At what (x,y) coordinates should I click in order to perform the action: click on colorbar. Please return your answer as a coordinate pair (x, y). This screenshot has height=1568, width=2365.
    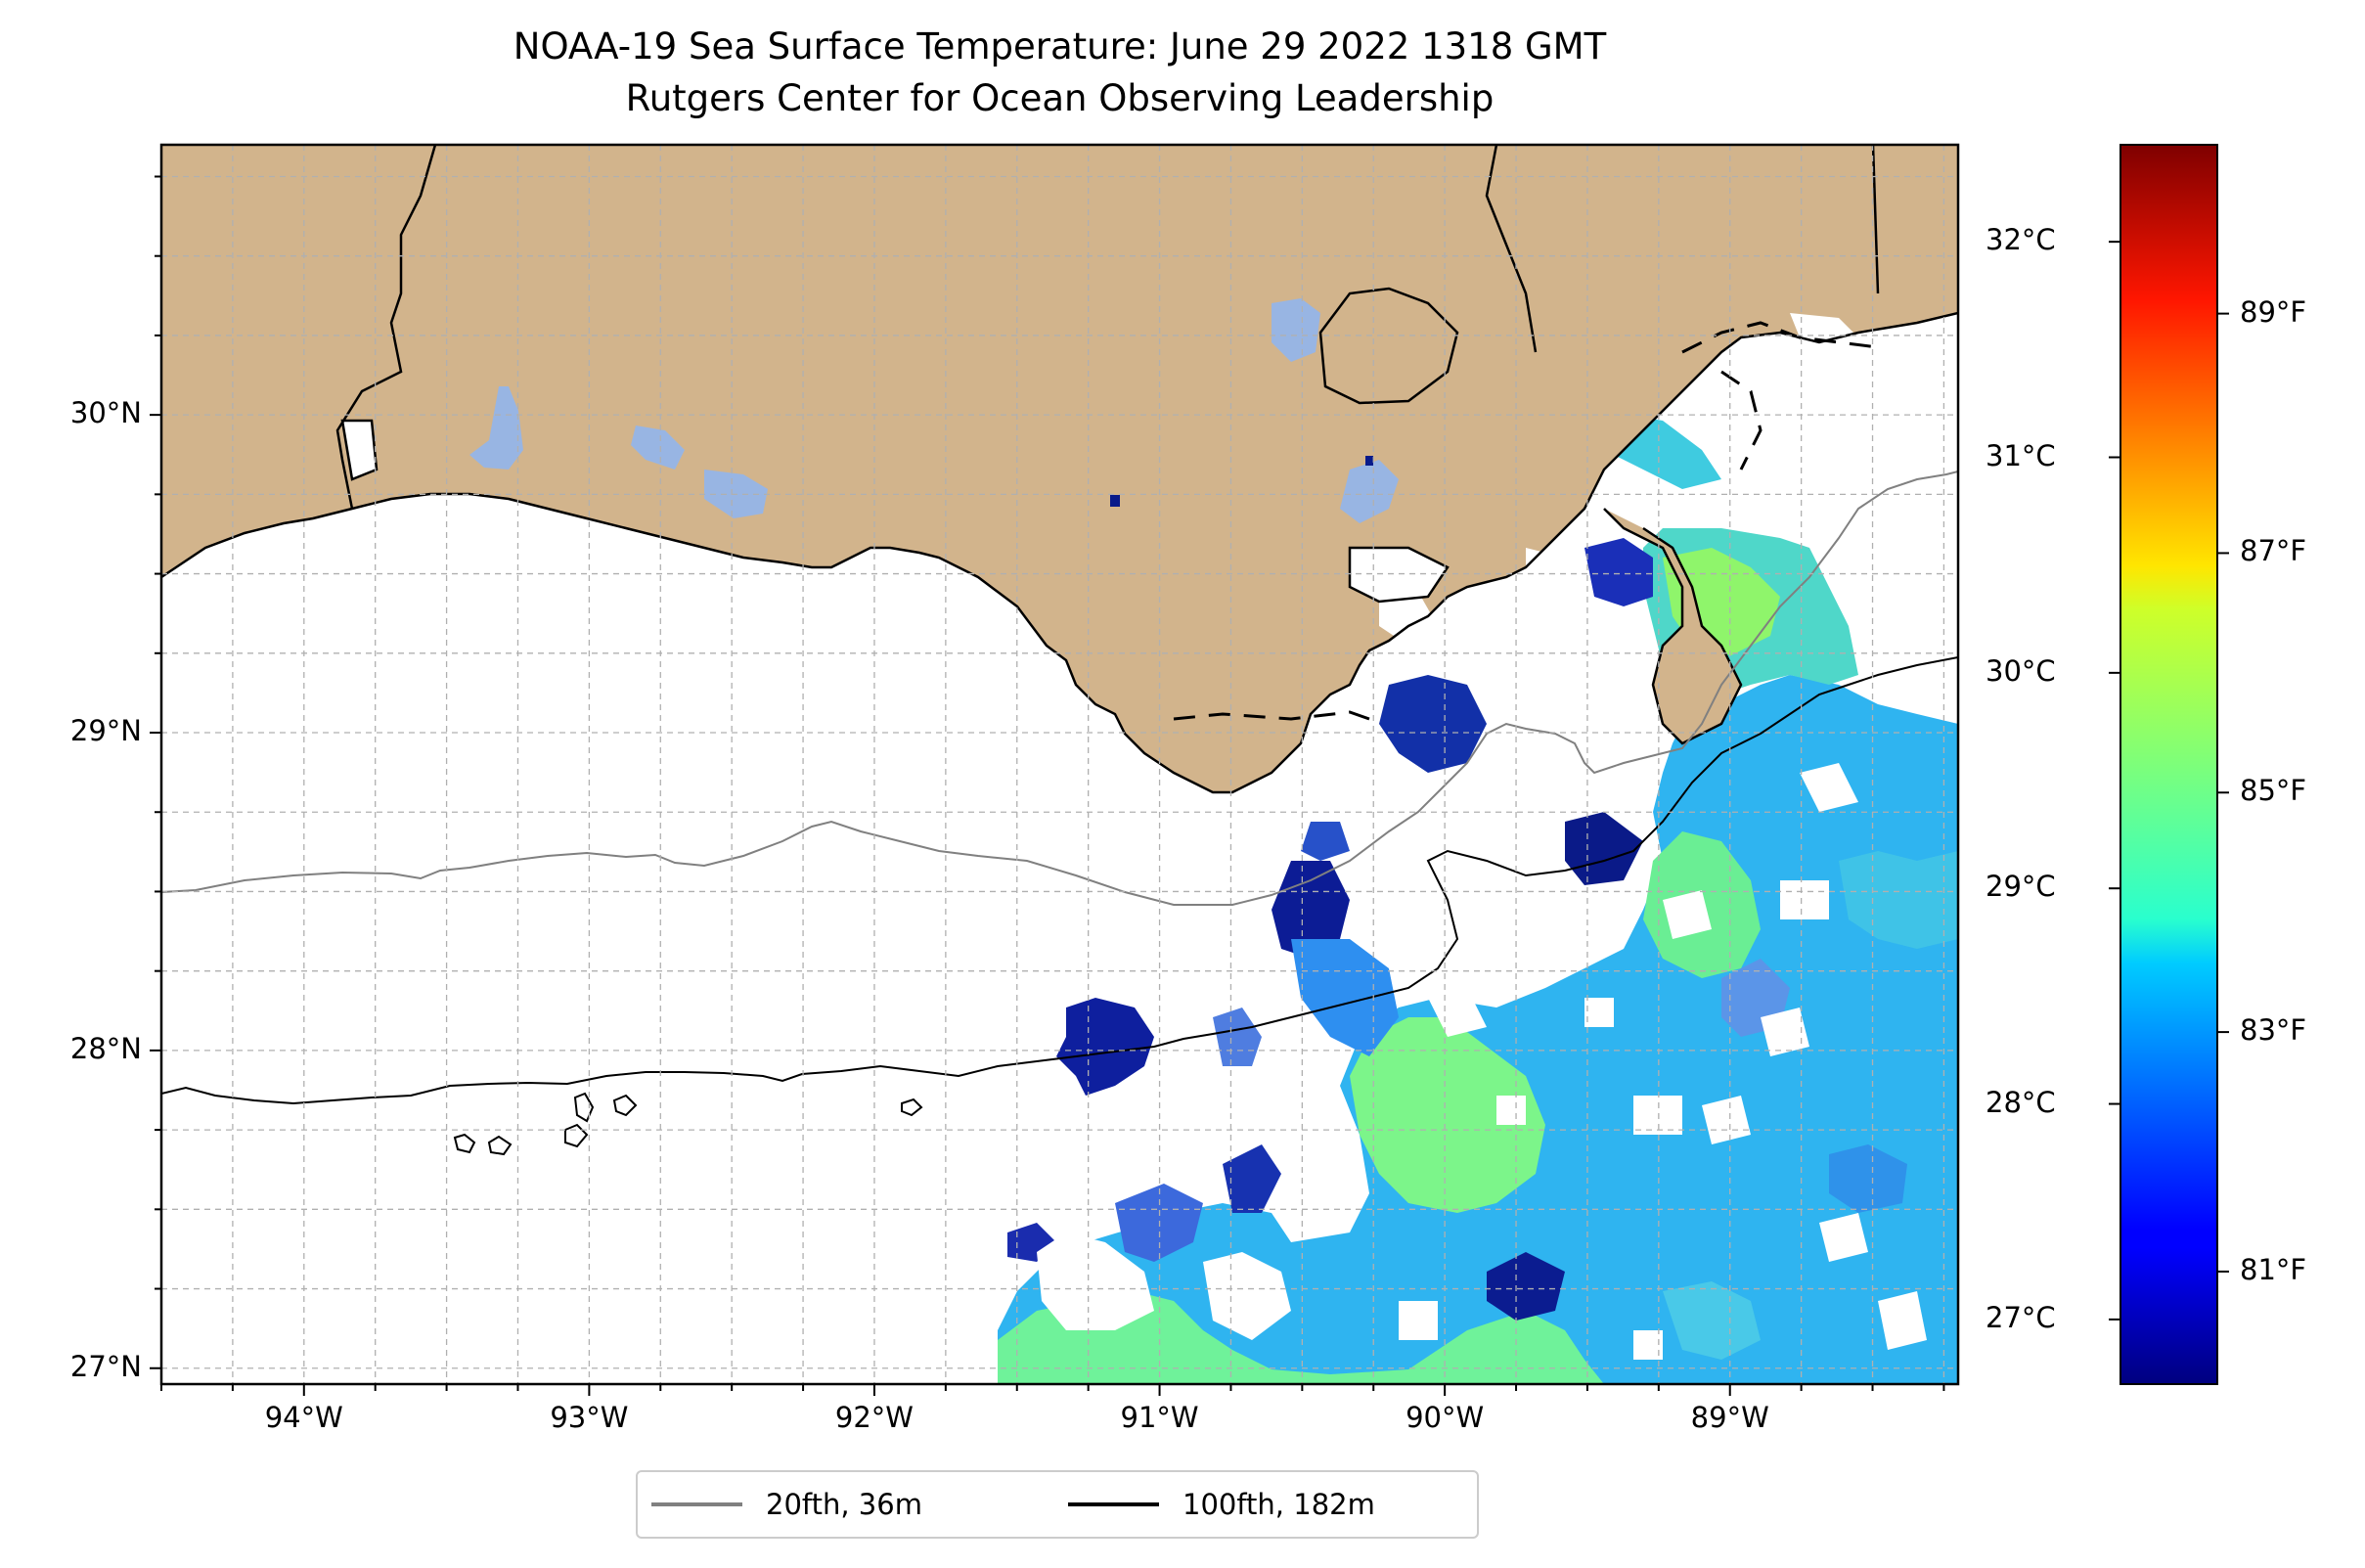
    Looking at the image, I should click on (2169, 764).